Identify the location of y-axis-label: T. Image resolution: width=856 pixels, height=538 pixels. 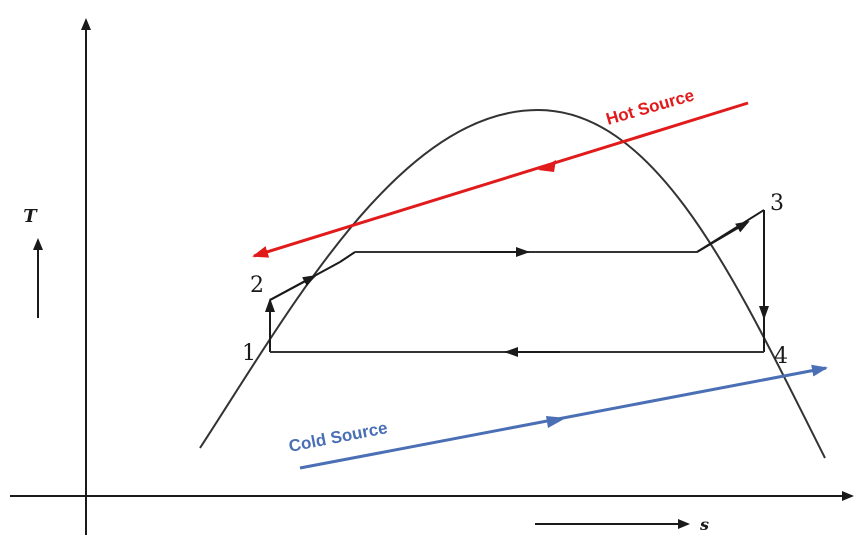
(30, 216).